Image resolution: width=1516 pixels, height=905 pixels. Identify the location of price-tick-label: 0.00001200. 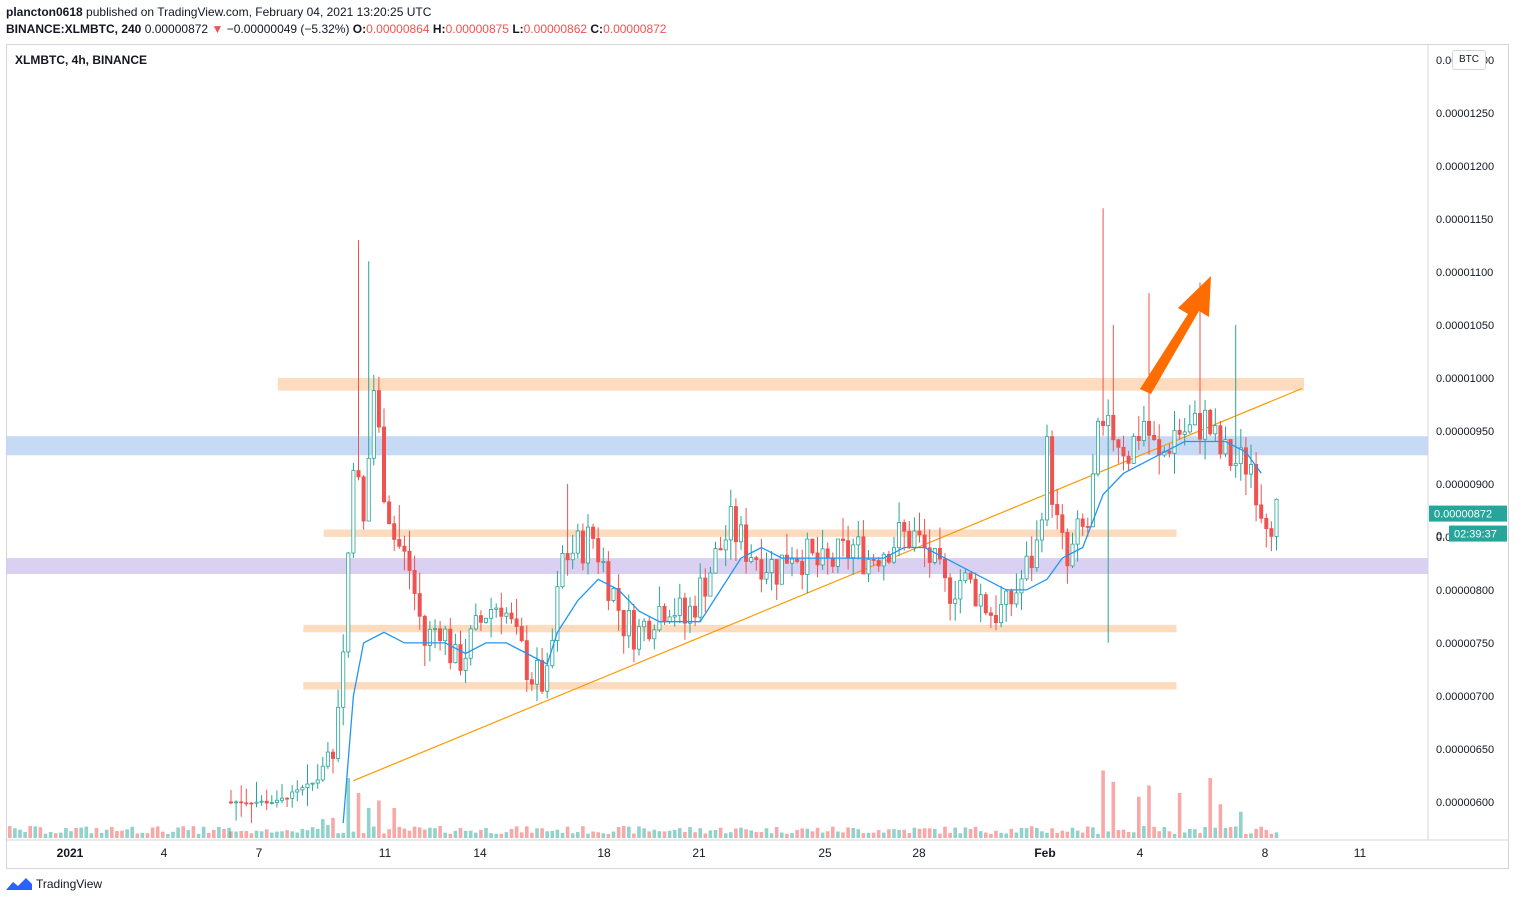
(1465, 167).